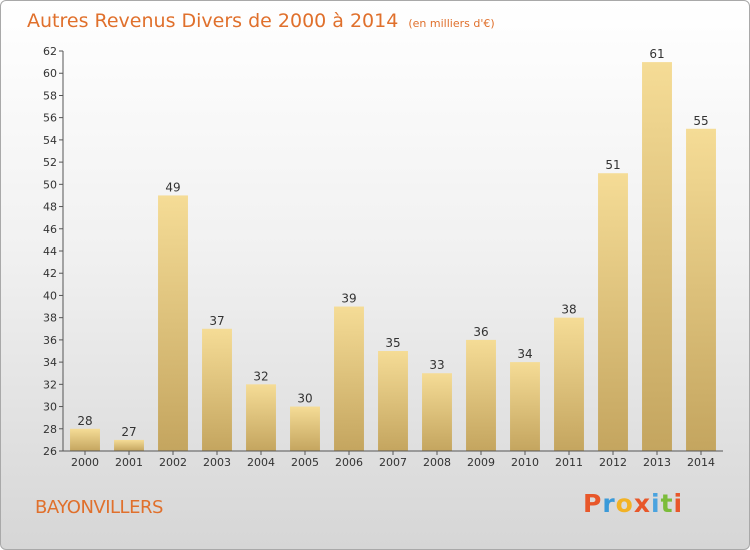 Image resolution: width=750 pixels, height=550 pixels. What do you see at coordinates (261, 462) in the screenshot?
I see `x-tick-label: 2004` at bounding box center [261, 462].